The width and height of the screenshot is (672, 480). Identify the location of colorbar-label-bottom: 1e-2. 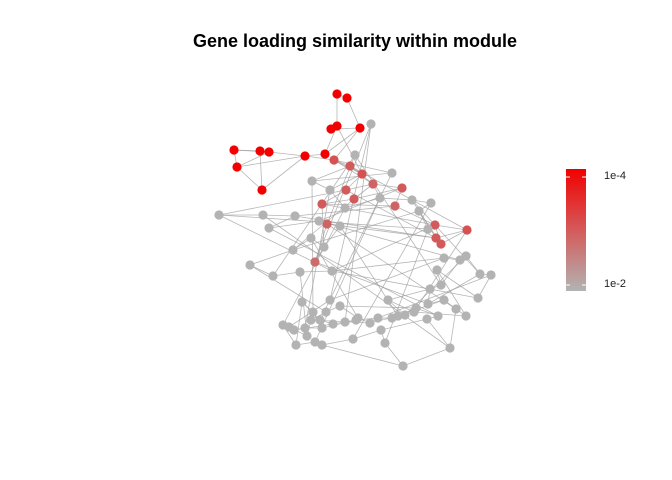
(615, 284).